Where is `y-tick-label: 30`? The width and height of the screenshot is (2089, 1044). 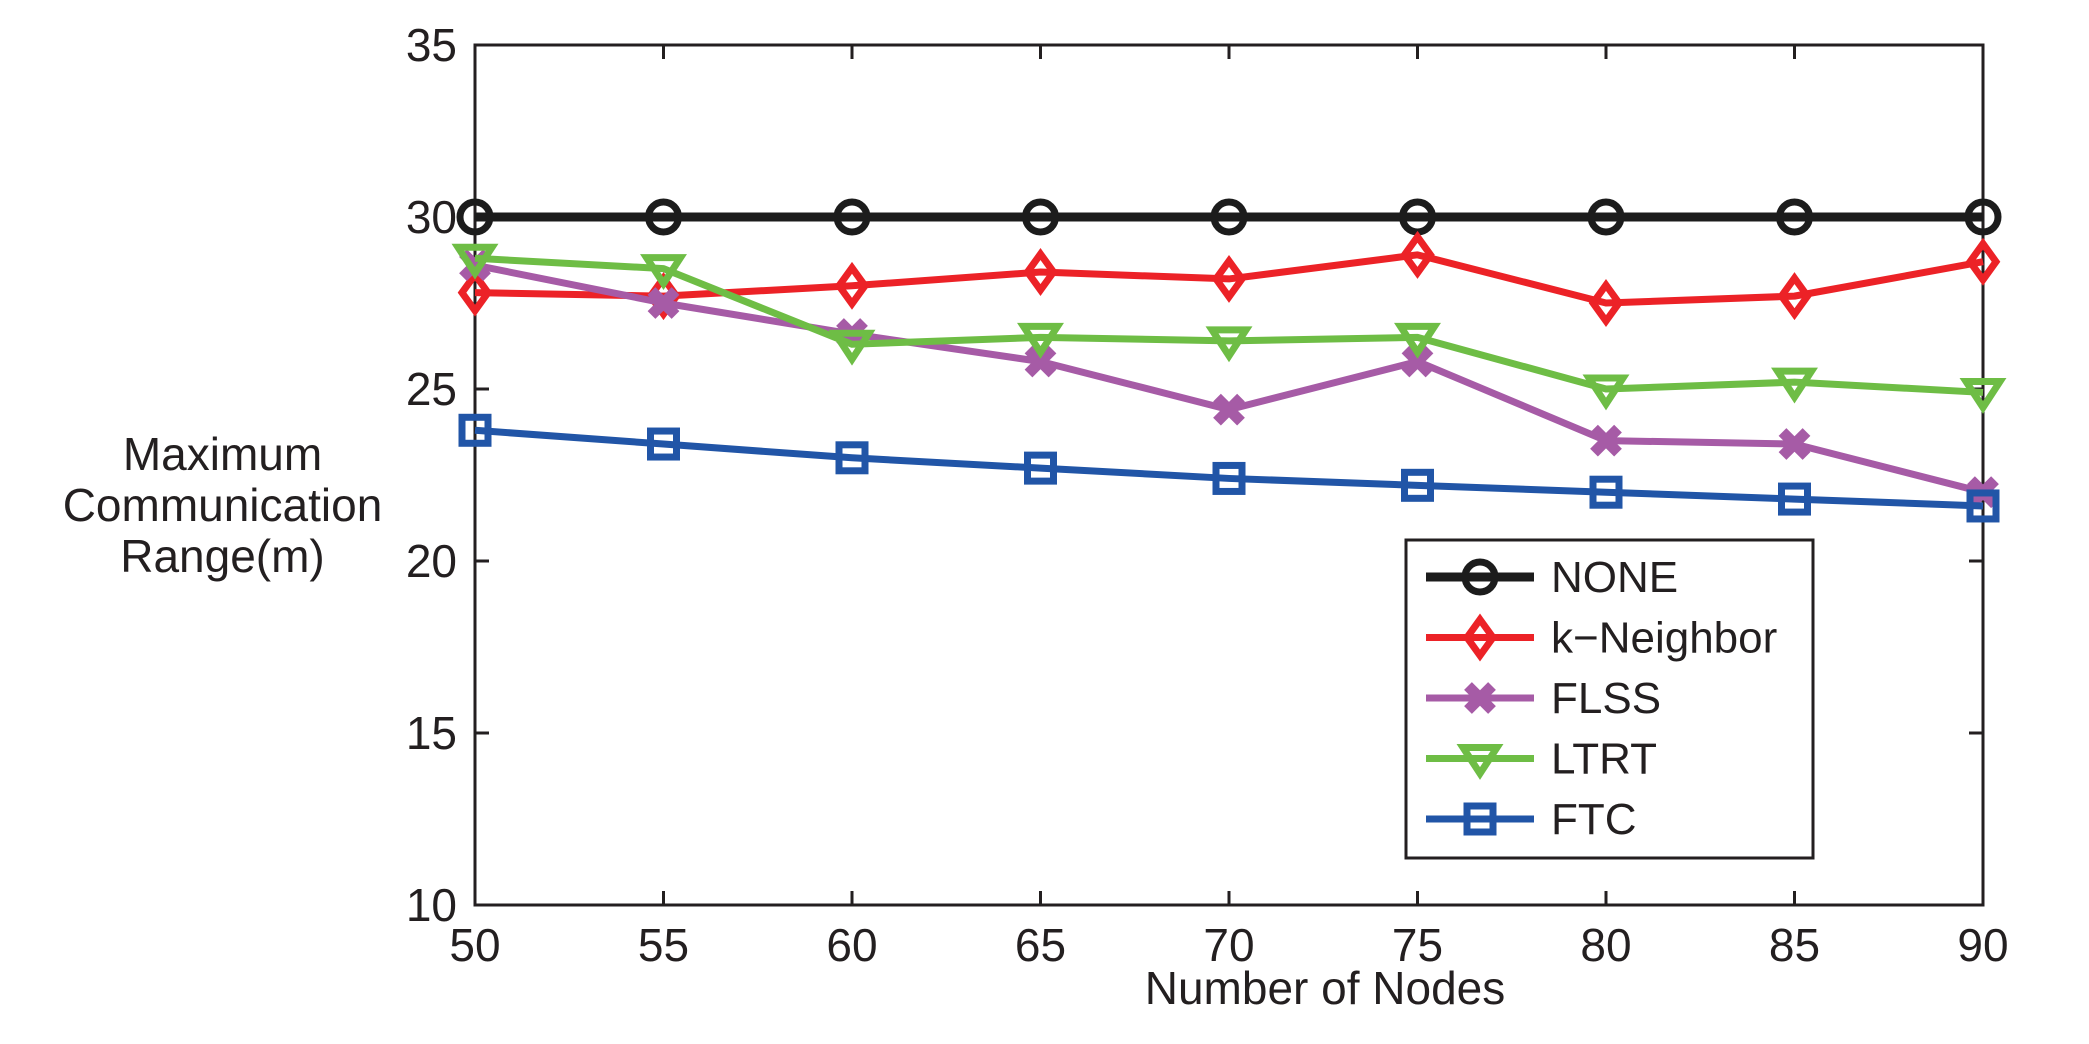
y-tick-label: 30 is located at coordinates (431, 217).